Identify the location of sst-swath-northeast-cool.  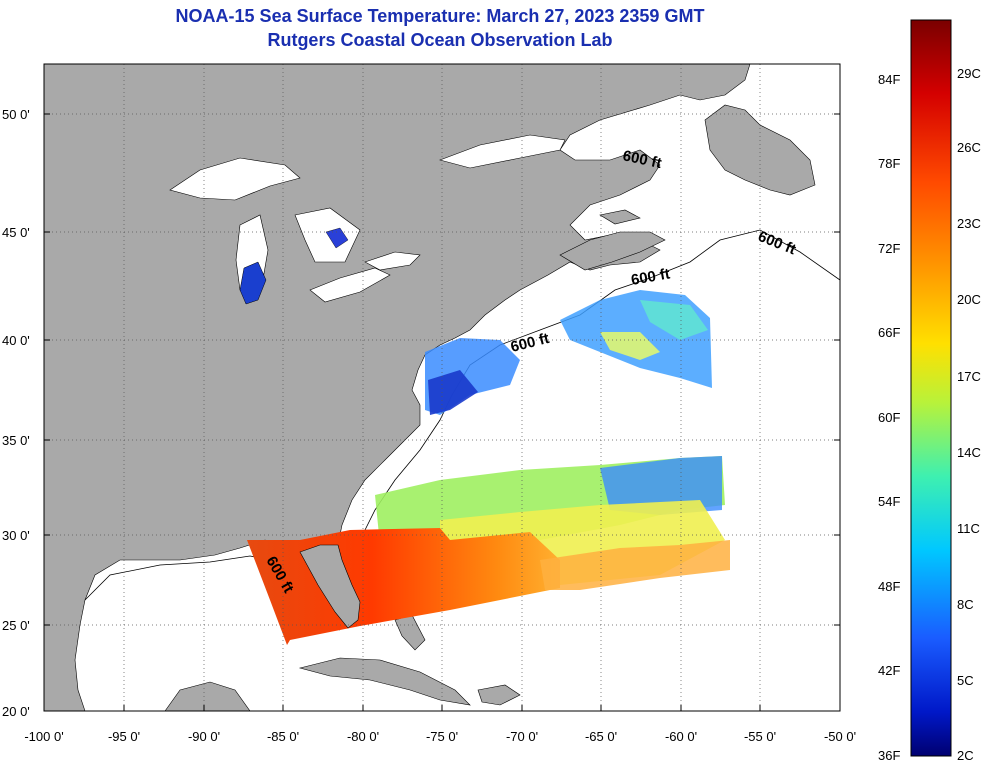
(674, 320).